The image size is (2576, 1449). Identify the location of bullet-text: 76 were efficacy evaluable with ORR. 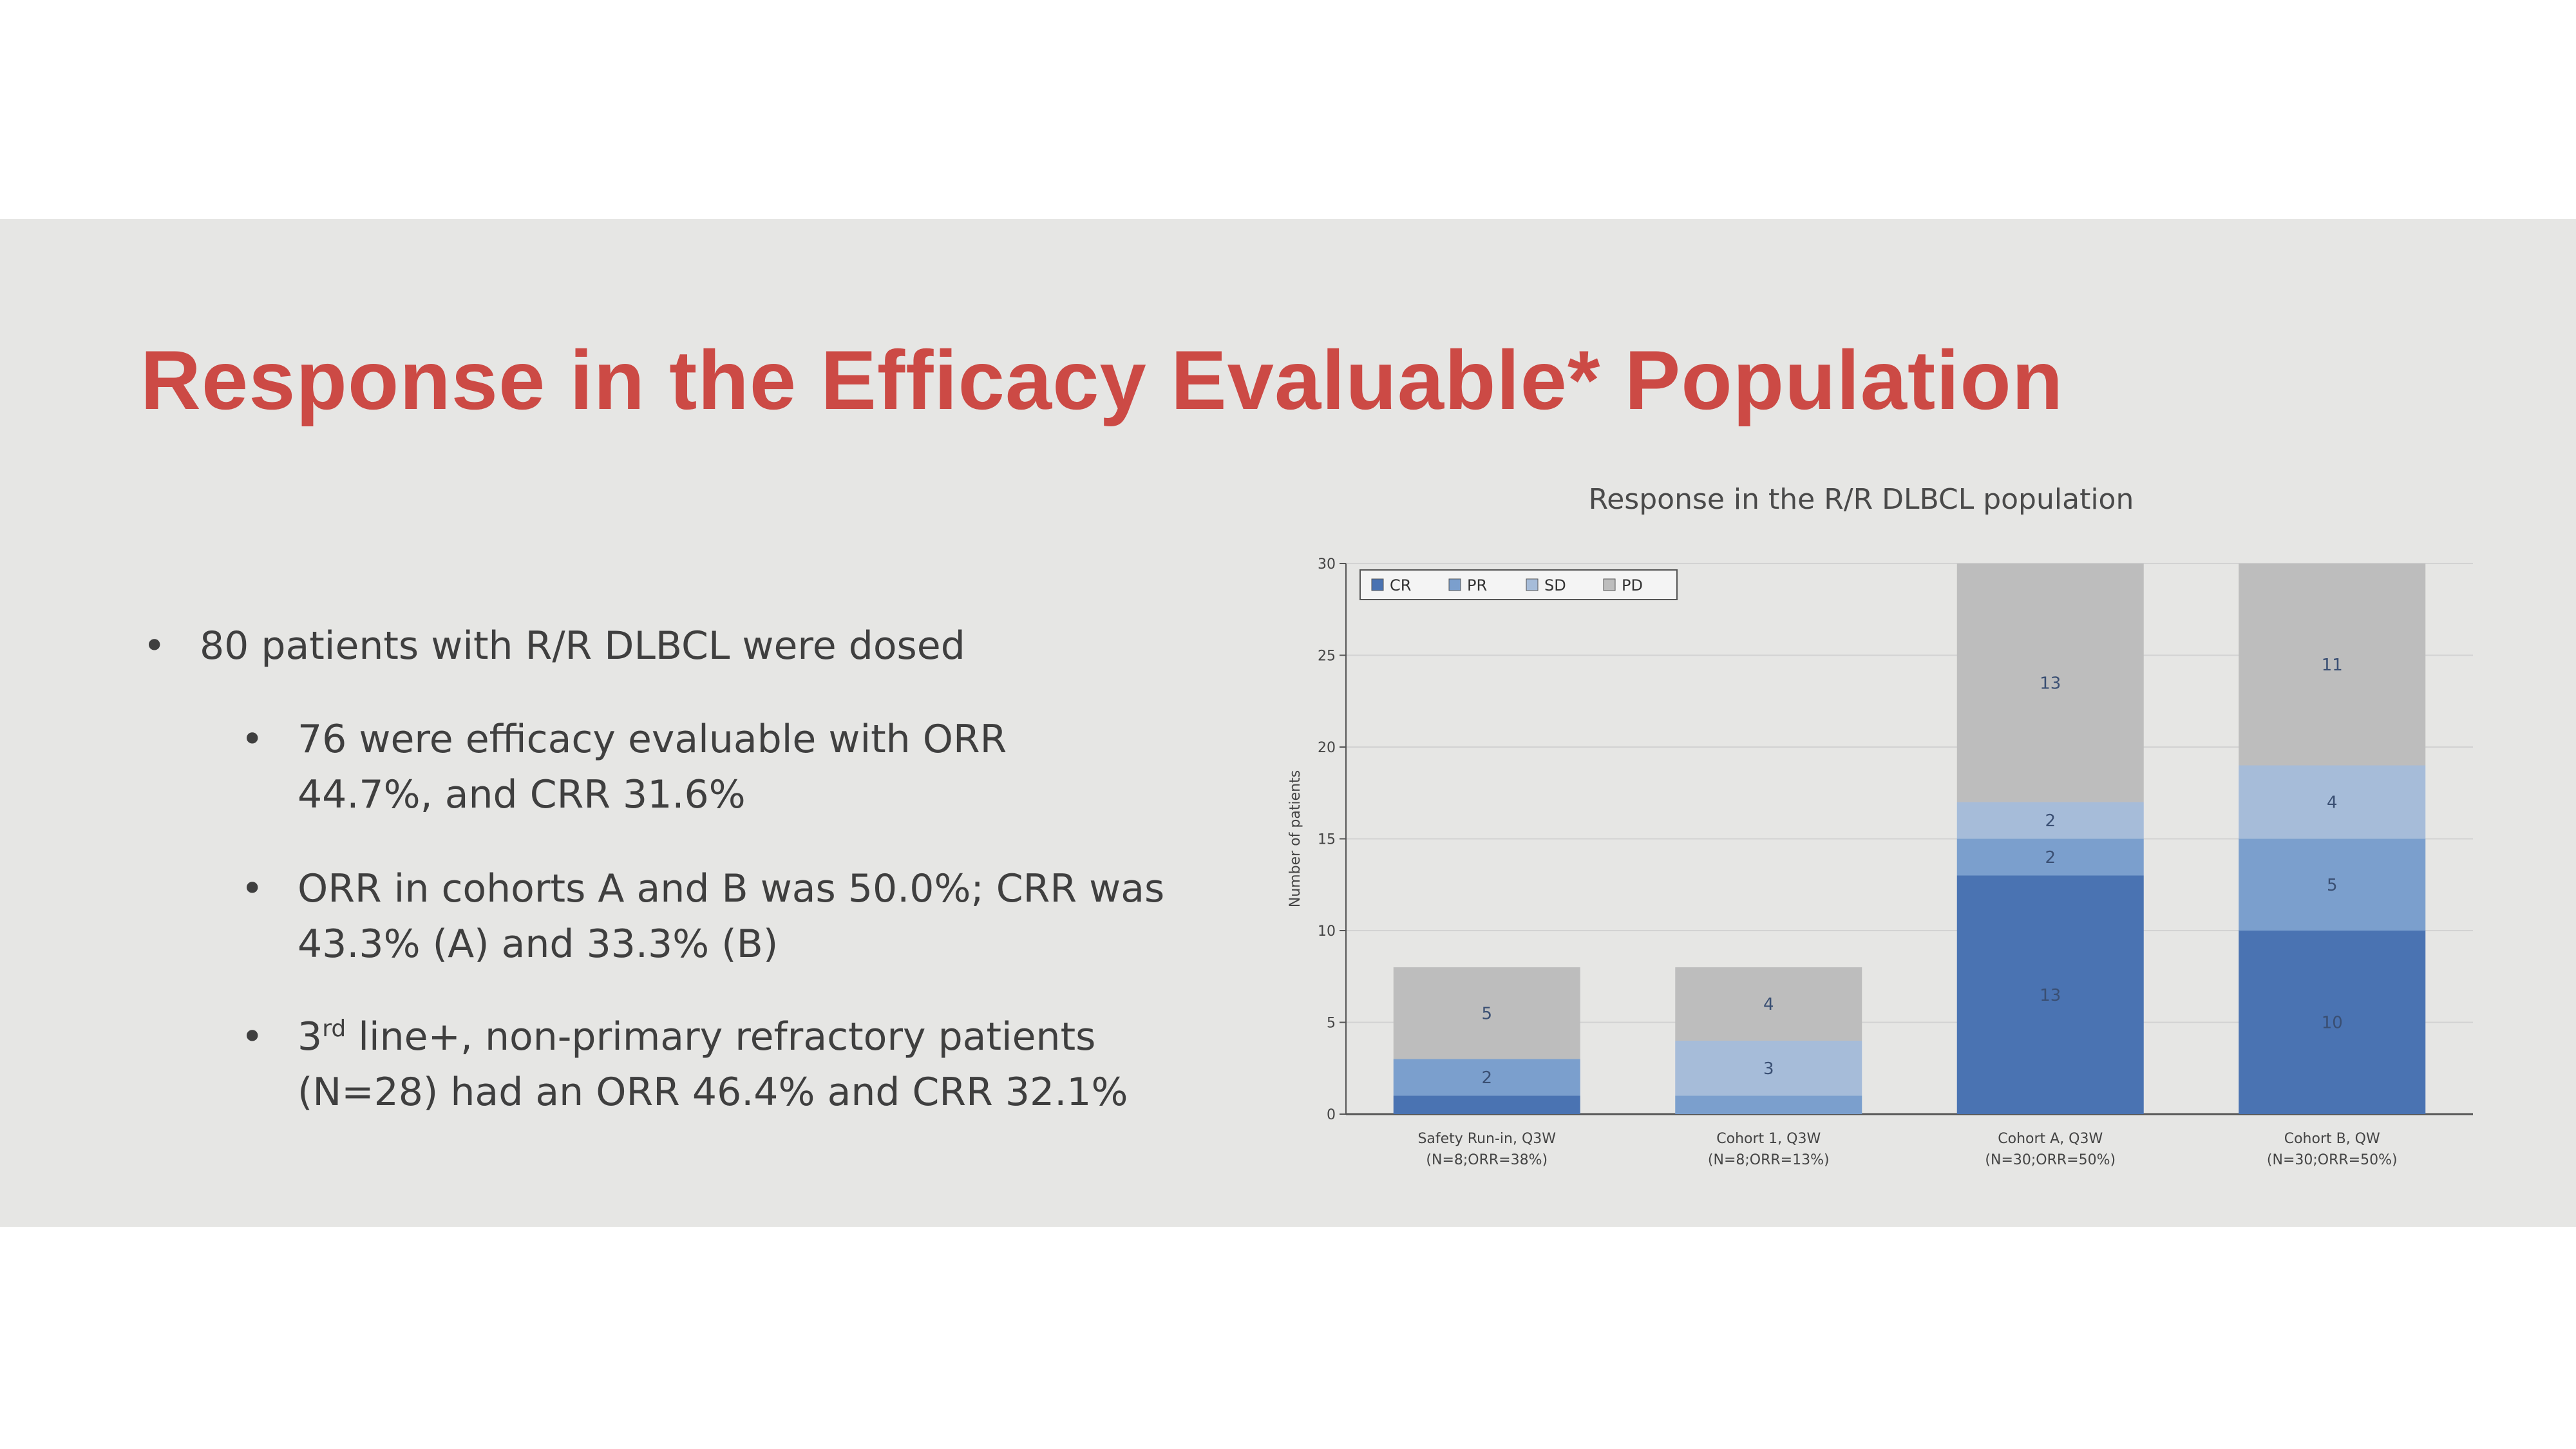
(652, 740).